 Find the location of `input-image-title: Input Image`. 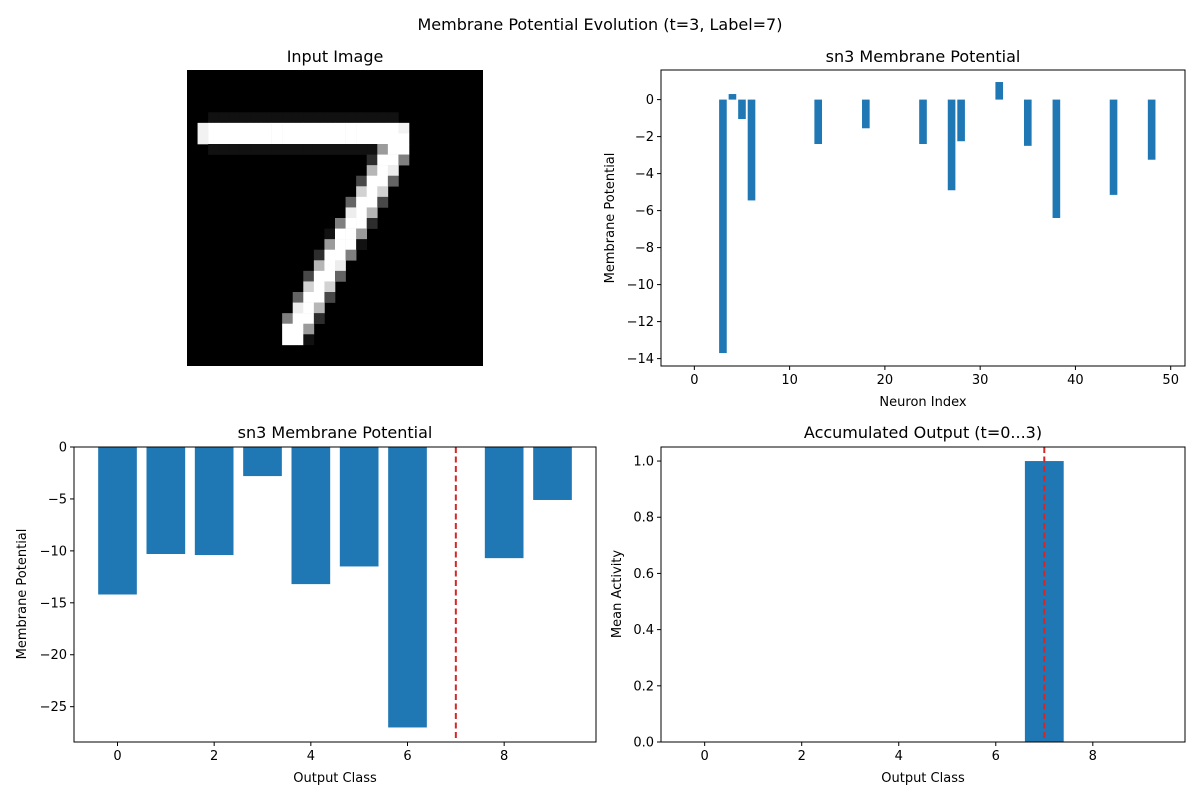

input-image-title: Input Image is located at coordinates (335, 56).